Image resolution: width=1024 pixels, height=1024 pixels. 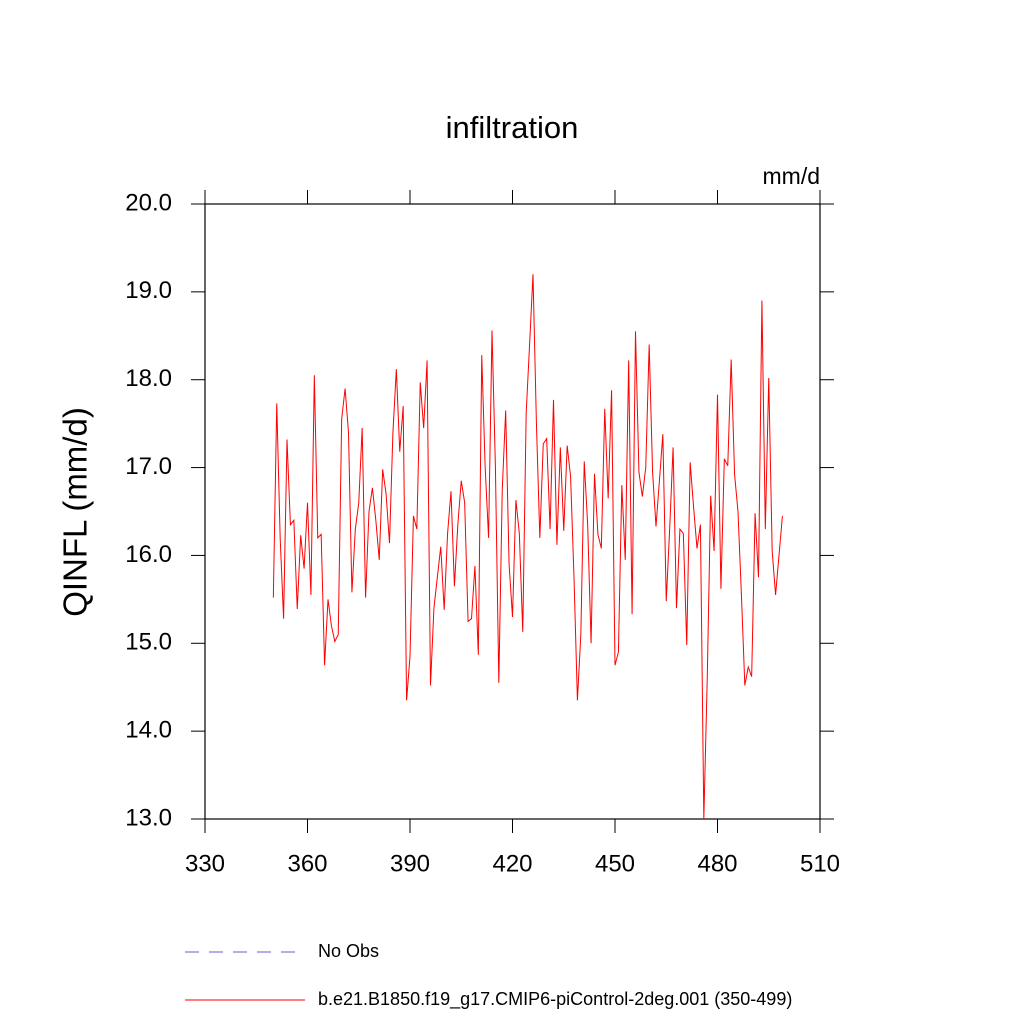 What do you see at coordinates (717, 863) in the screenshot?
I see `x-tick-label: 480` at bounding box center [717, 863].